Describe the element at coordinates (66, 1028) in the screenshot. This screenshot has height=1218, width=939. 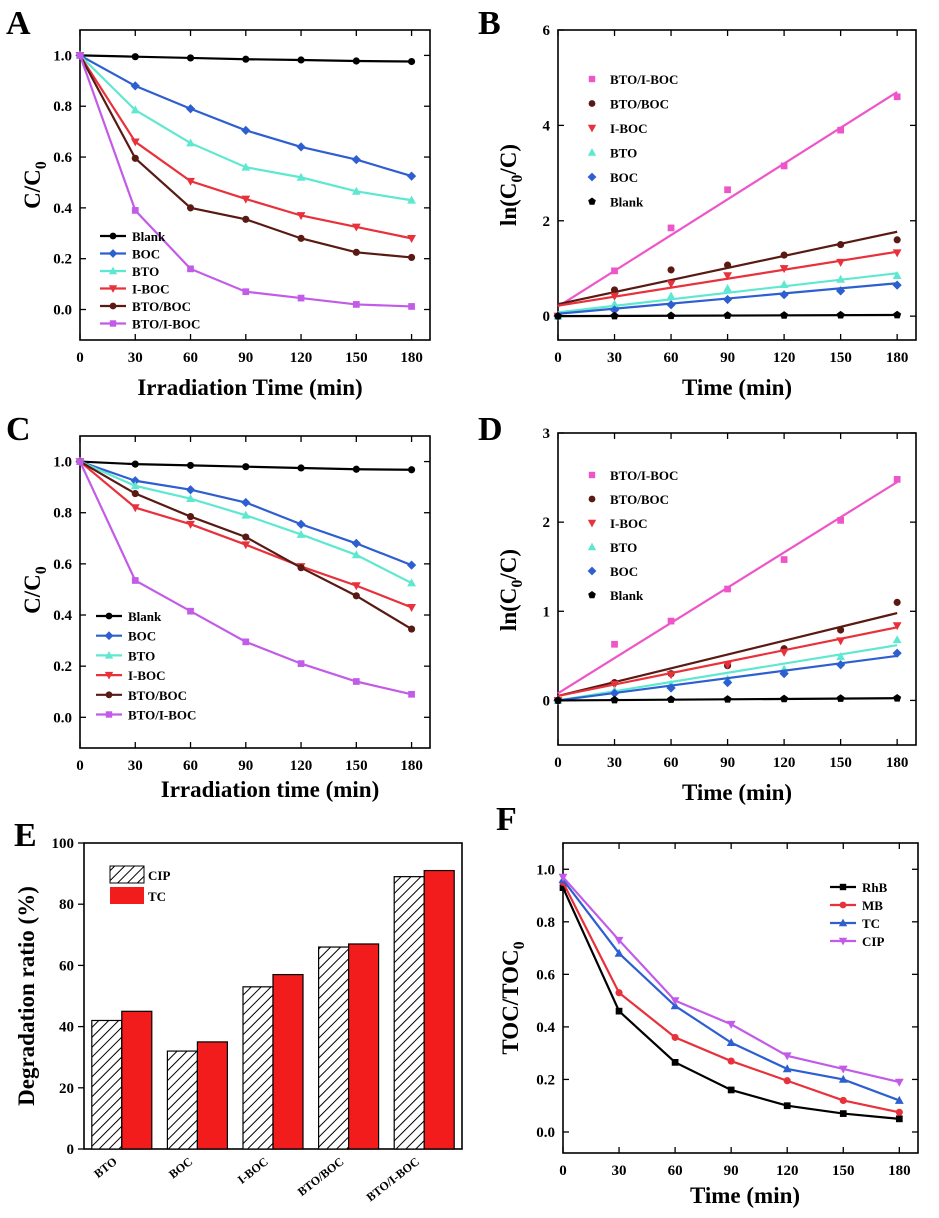
I see `y-tick-label: 40` at that location.